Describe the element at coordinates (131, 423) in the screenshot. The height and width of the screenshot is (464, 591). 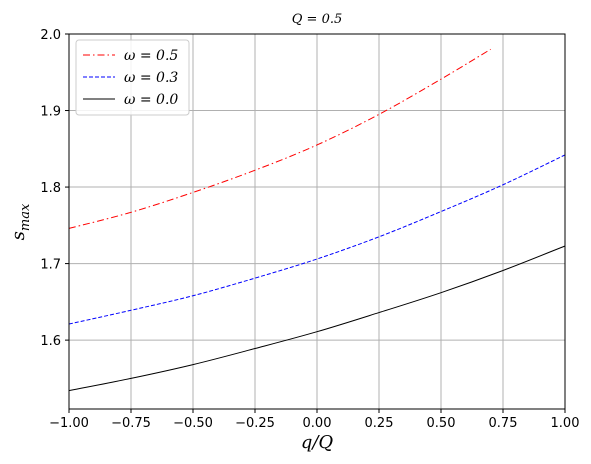
I see `x-tick-label: −0.75` at that location.